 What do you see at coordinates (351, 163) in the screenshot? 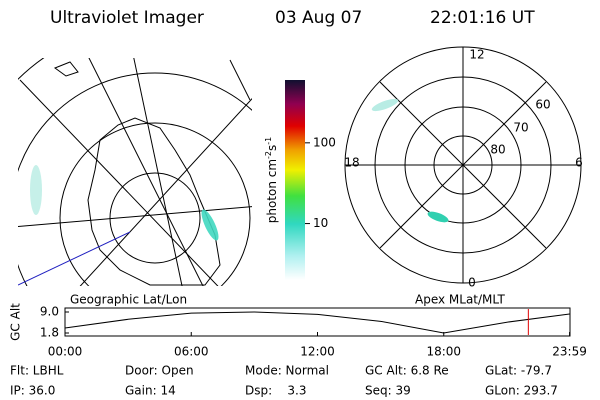
I see `mlt-label: 18` at bounding box center [351, 163].